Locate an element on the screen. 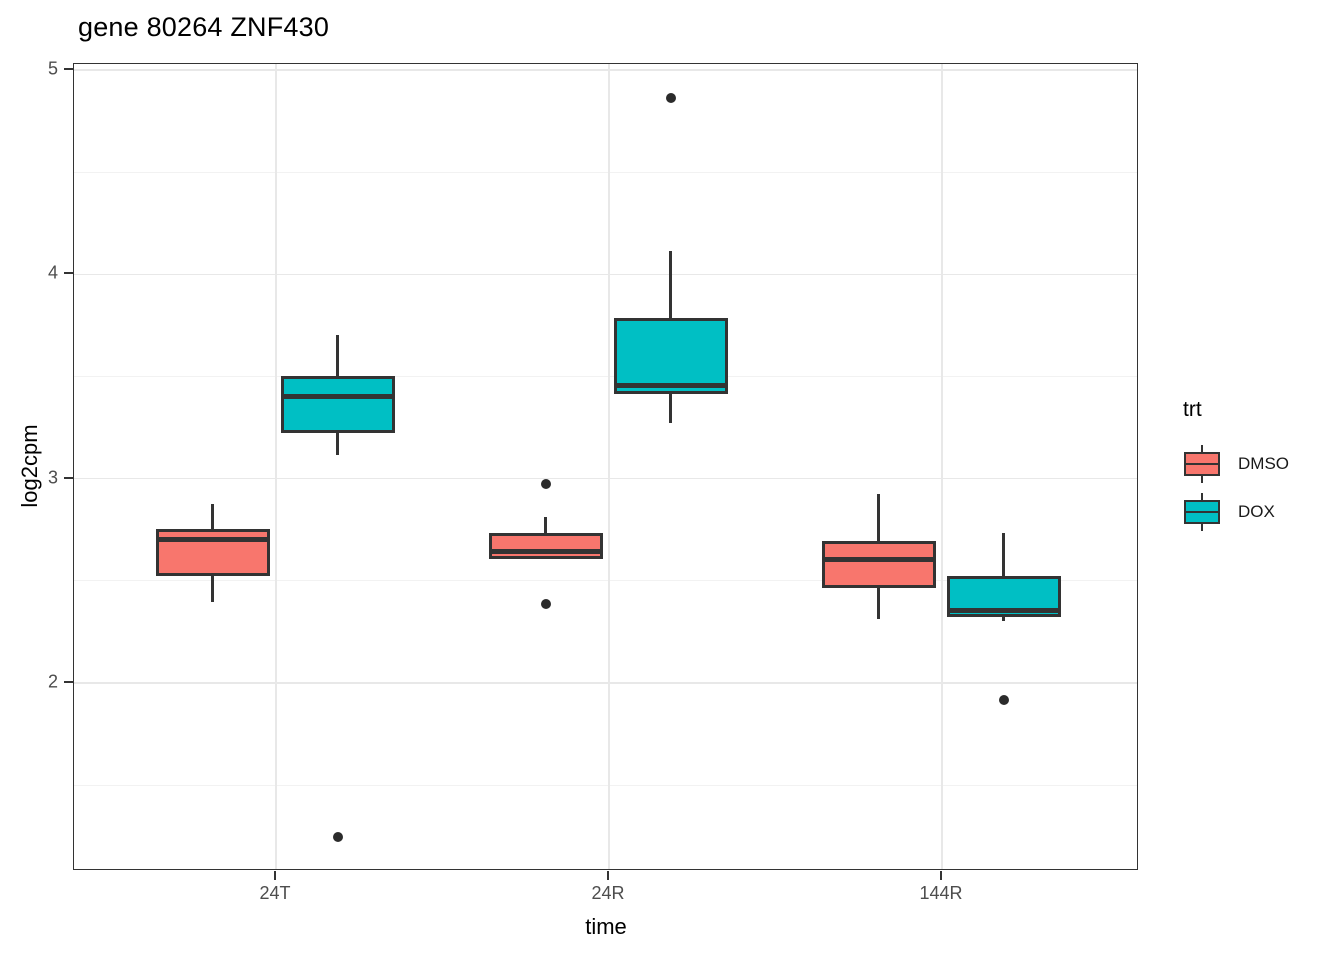  y-tick-label: 4 is located at coordinates (52, 272).